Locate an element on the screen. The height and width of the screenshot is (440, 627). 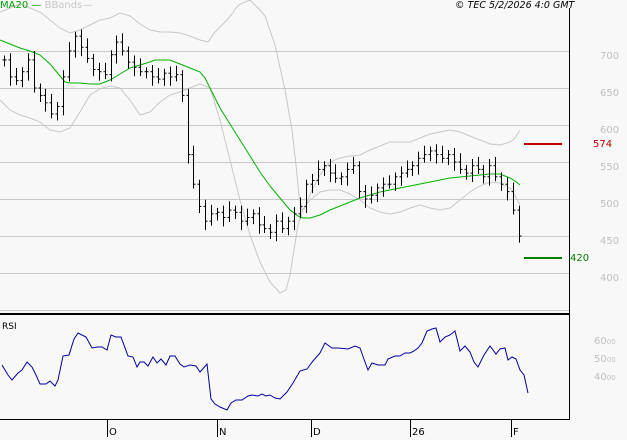
chart-legend: MA20 — BBands— is located at coordinates (46, 5).